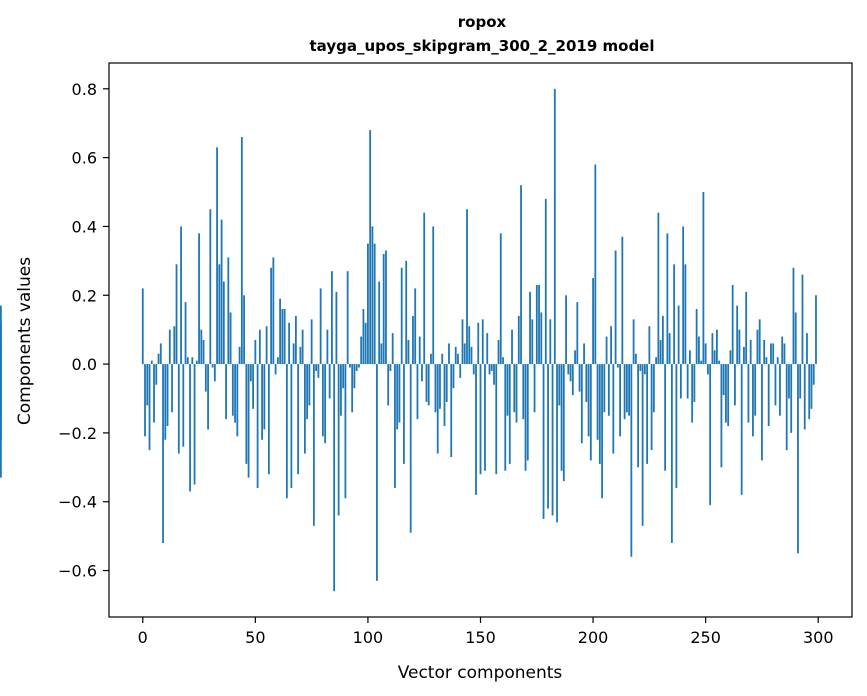 Image resolution: width=867 pixels, height=696 pixels. I want to click on y-tick-label: 0.0, so click(84, 364).